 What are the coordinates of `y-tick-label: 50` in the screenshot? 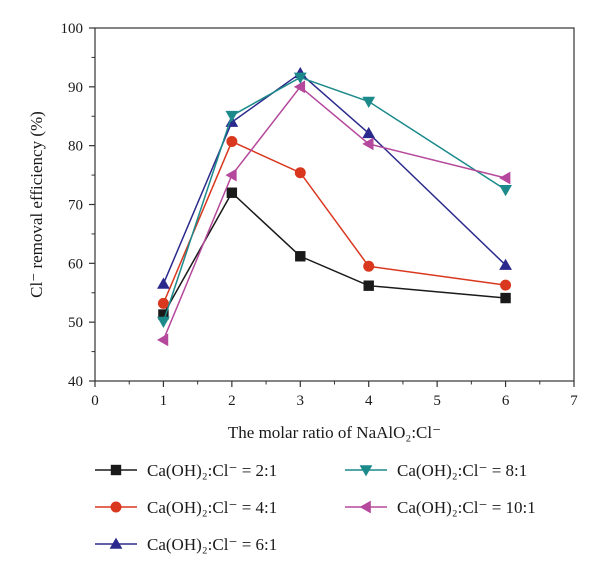 It's located at (75, 323).